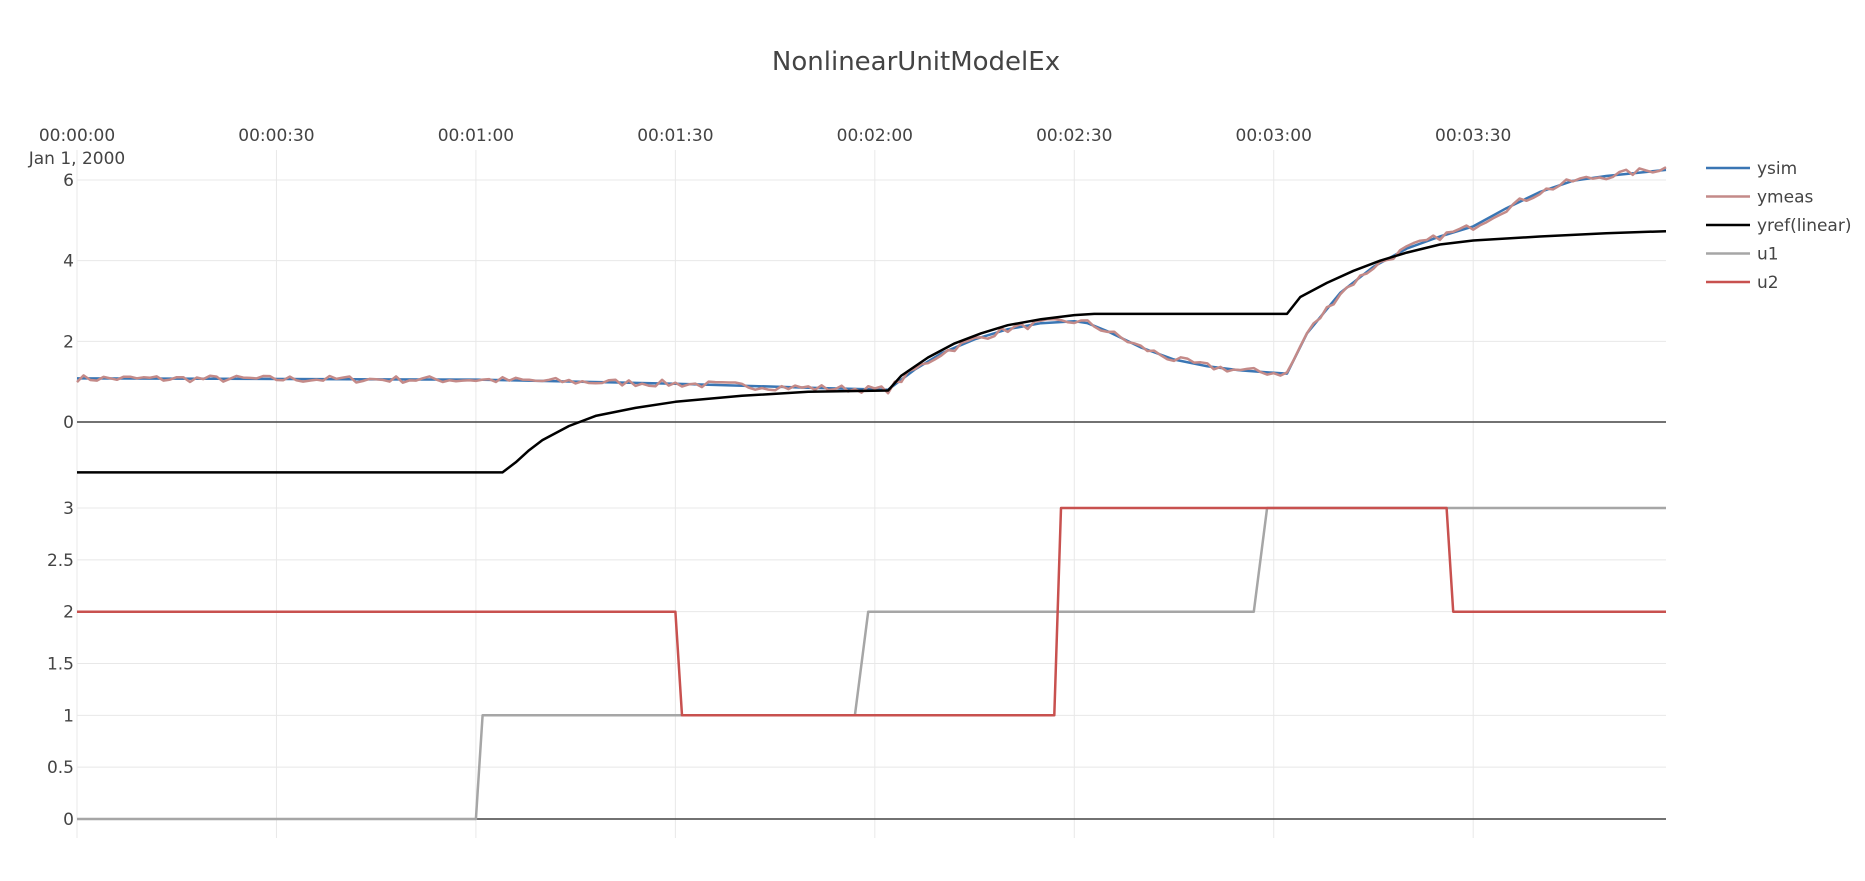 The height and width of the screenshot is (881, 1865). What do you see at coordinates (1768, 255) in the screenshot?
I see `legend-label: u1` at bounding box center [1768, 255].